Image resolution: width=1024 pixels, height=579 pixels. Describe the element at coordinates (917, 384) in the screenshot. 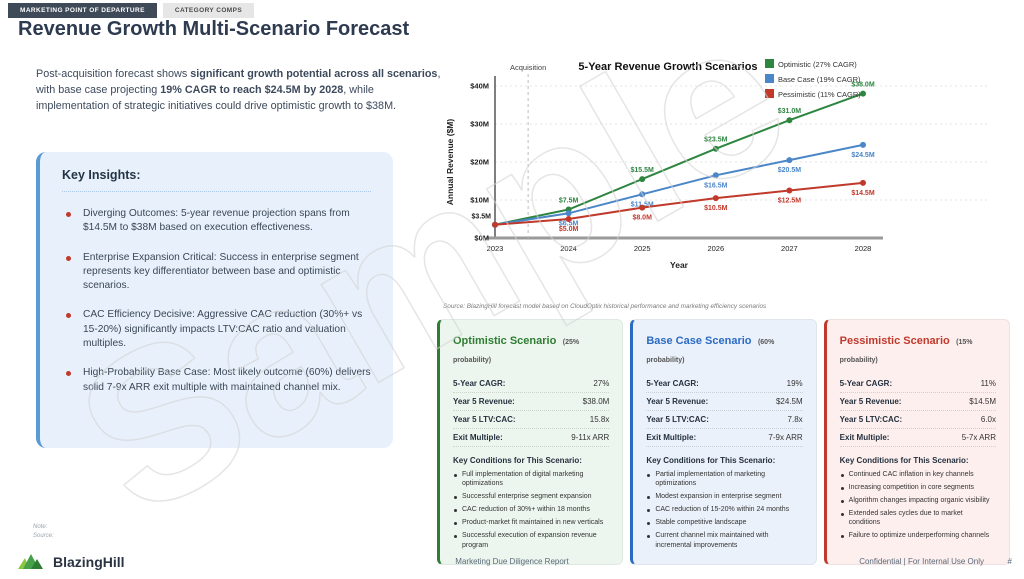

I see `stat-row: 5-Year CAGR: 11%` at that location.